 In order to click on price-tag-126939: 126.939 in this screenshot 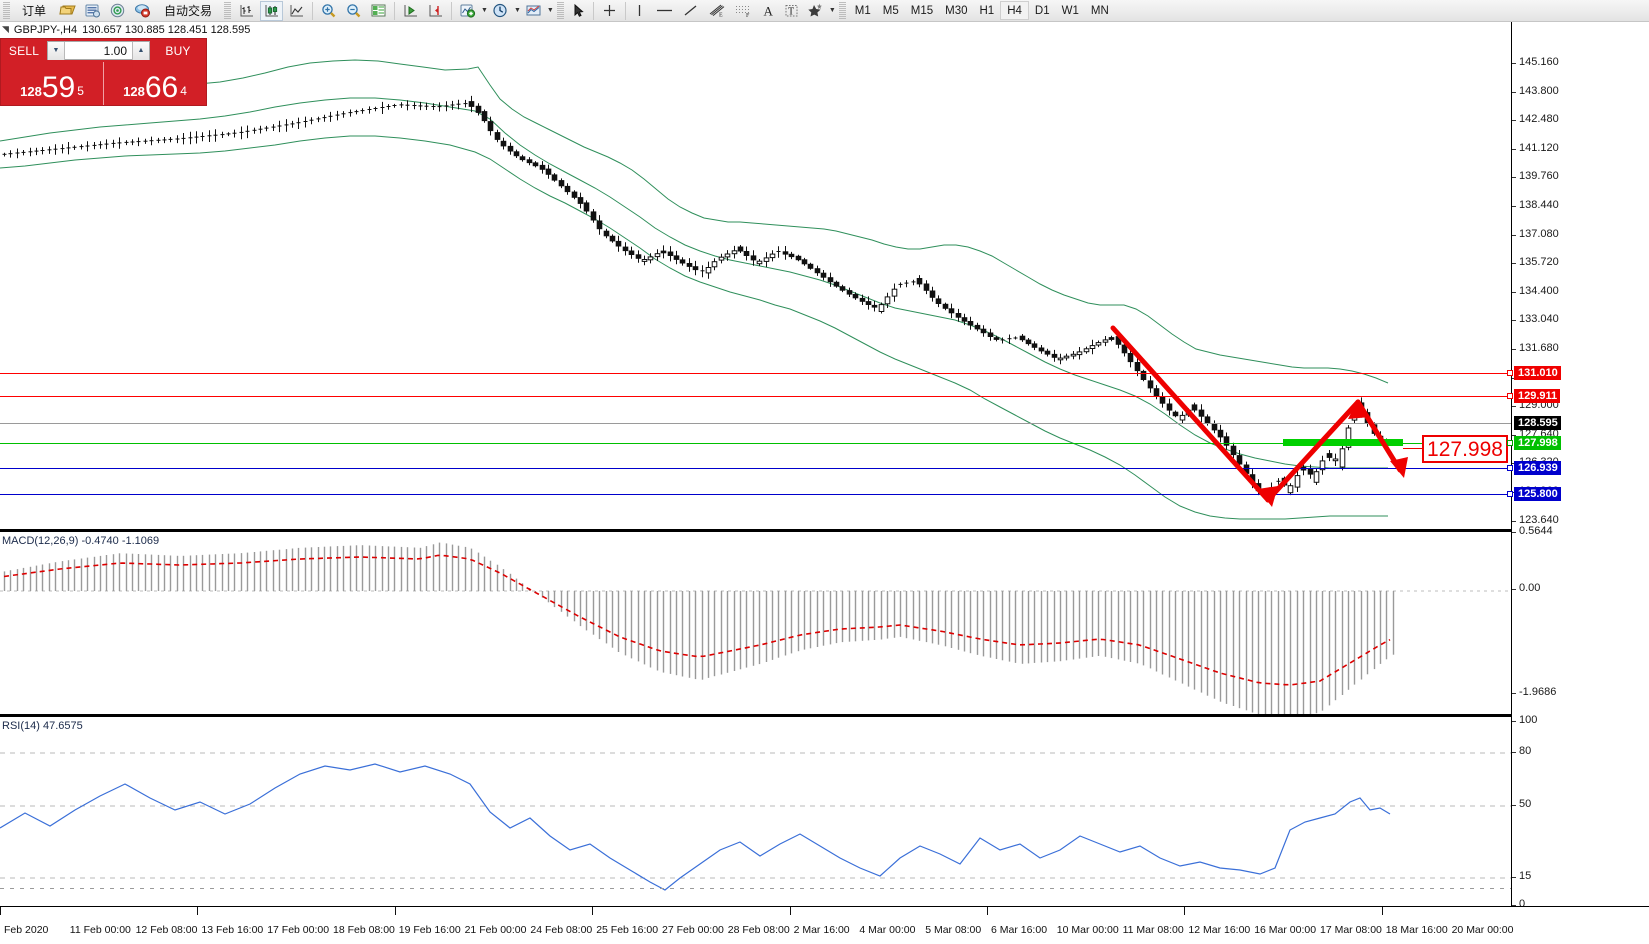, I will do `click(1537, 468)`.